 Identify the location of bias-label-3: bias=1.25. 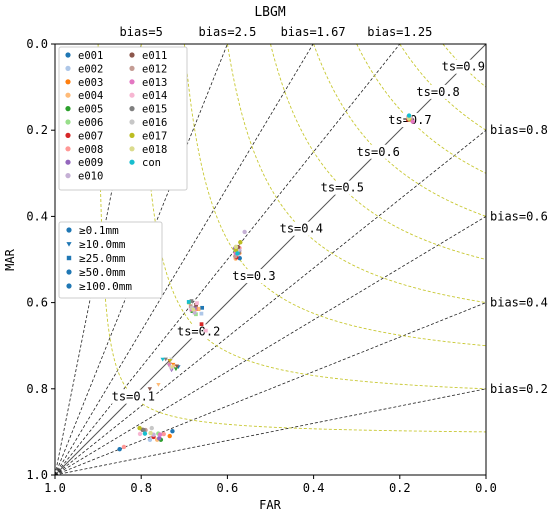
(399, 32).